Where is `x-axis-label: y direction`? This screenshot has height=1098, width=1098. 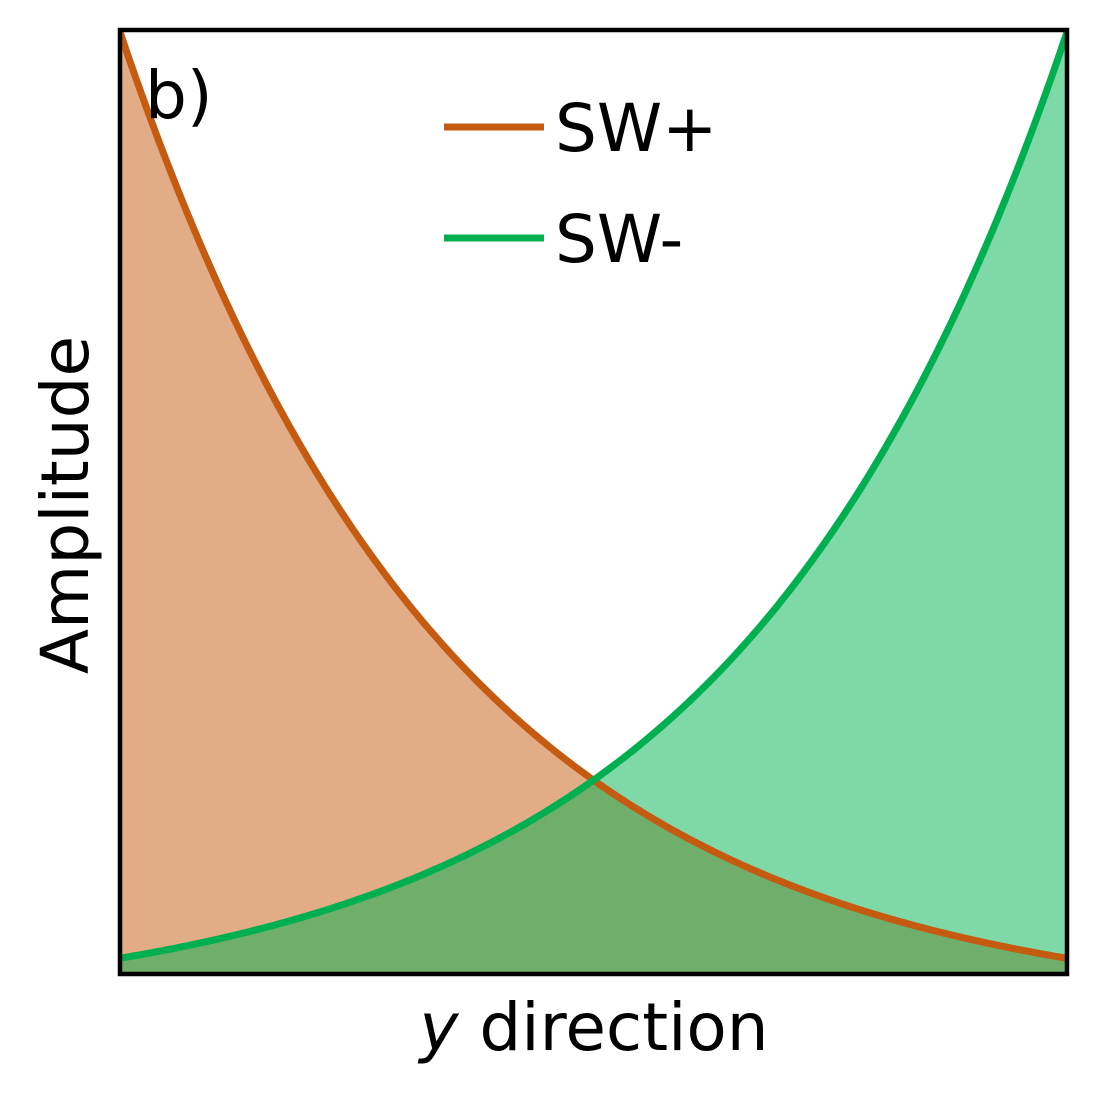 x-axis-label: y direction is located at coordinates (592, 1027).